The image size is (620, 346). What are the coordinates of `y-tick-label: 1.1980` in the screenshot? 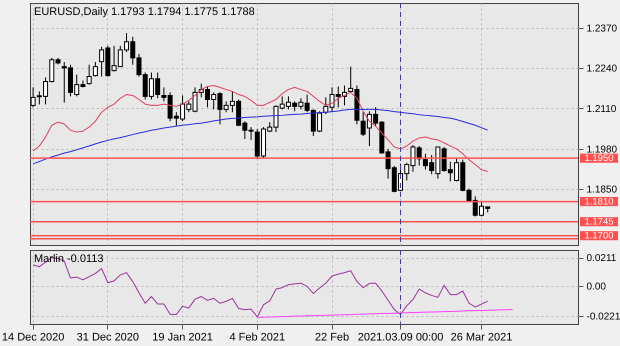 It's located at (602, 150).